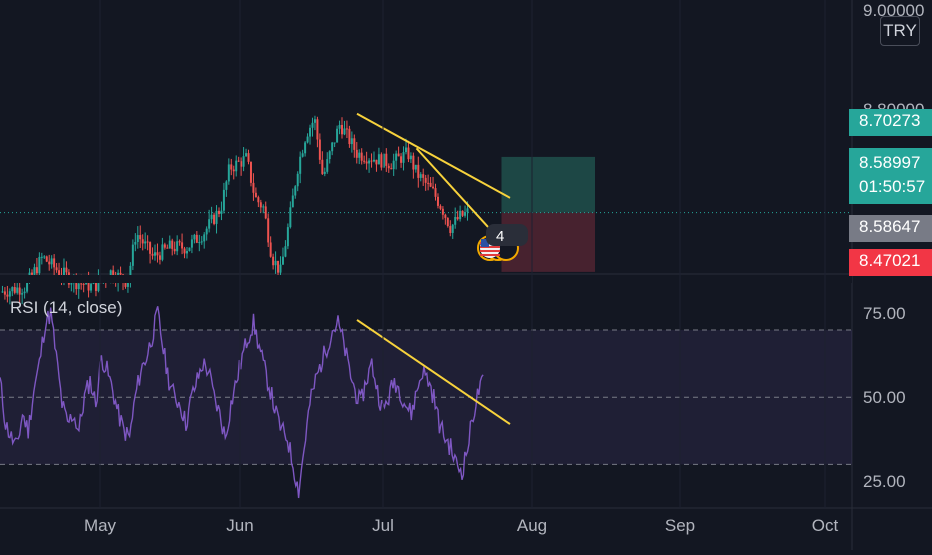  Describe the element at coordinates (507, 235) in the screenshot. I see `event-count-bubble` at that location.